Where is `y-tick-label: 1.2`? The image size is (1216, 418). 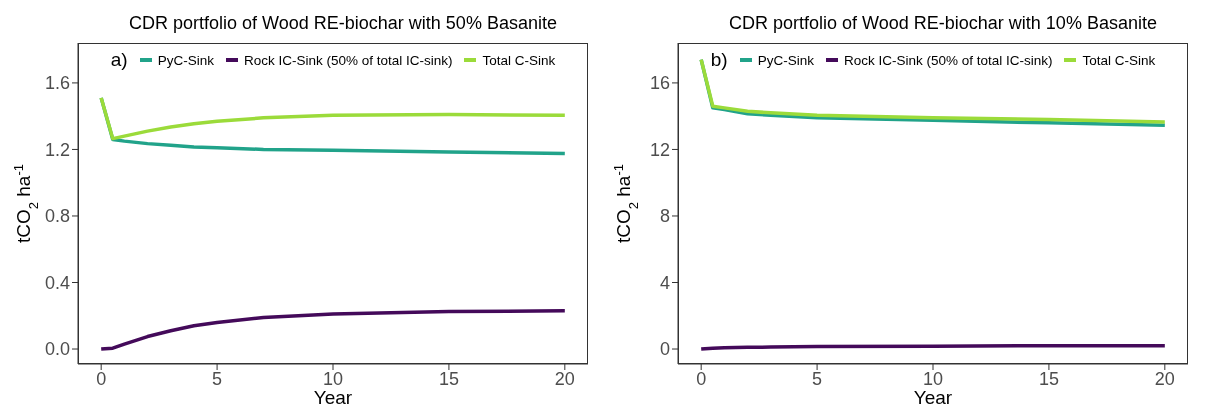 y-tick-label: 1.2 is located at coordinates (57, 149).